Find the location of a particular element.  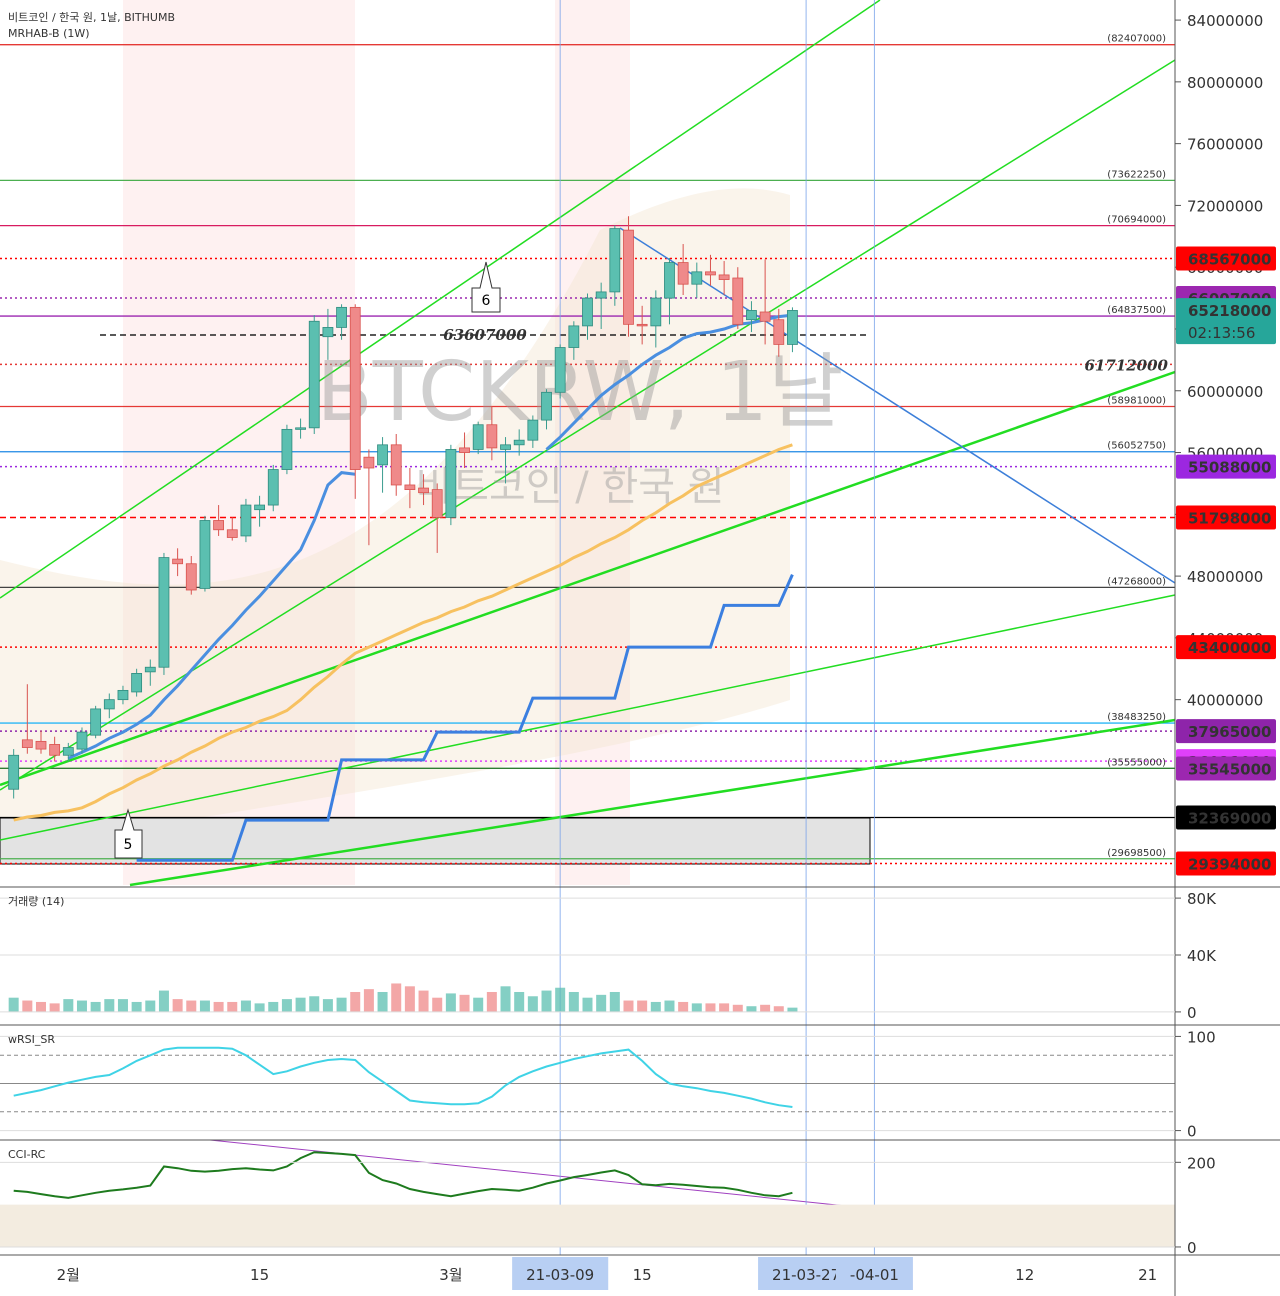

y-tick-label: 100 is located at coordinates (1201, 1037).